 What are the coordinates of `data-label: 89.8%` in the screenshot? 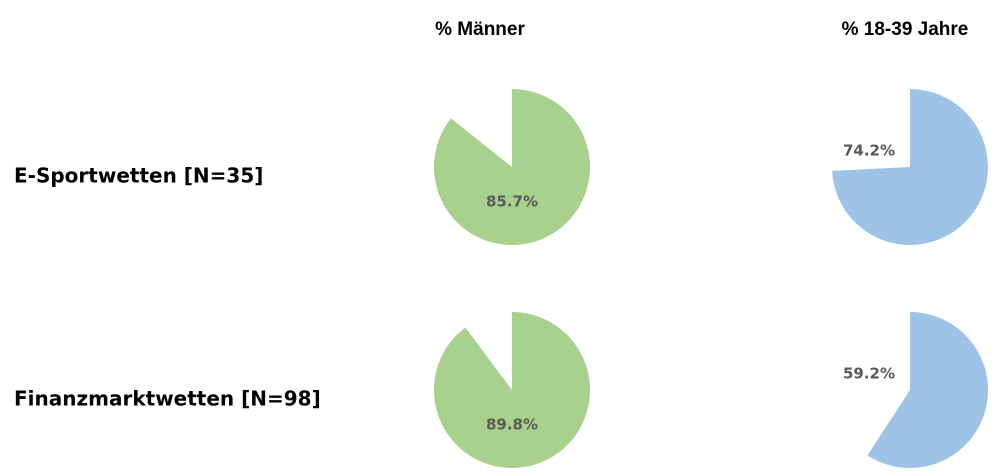 It's located at (512, 425).